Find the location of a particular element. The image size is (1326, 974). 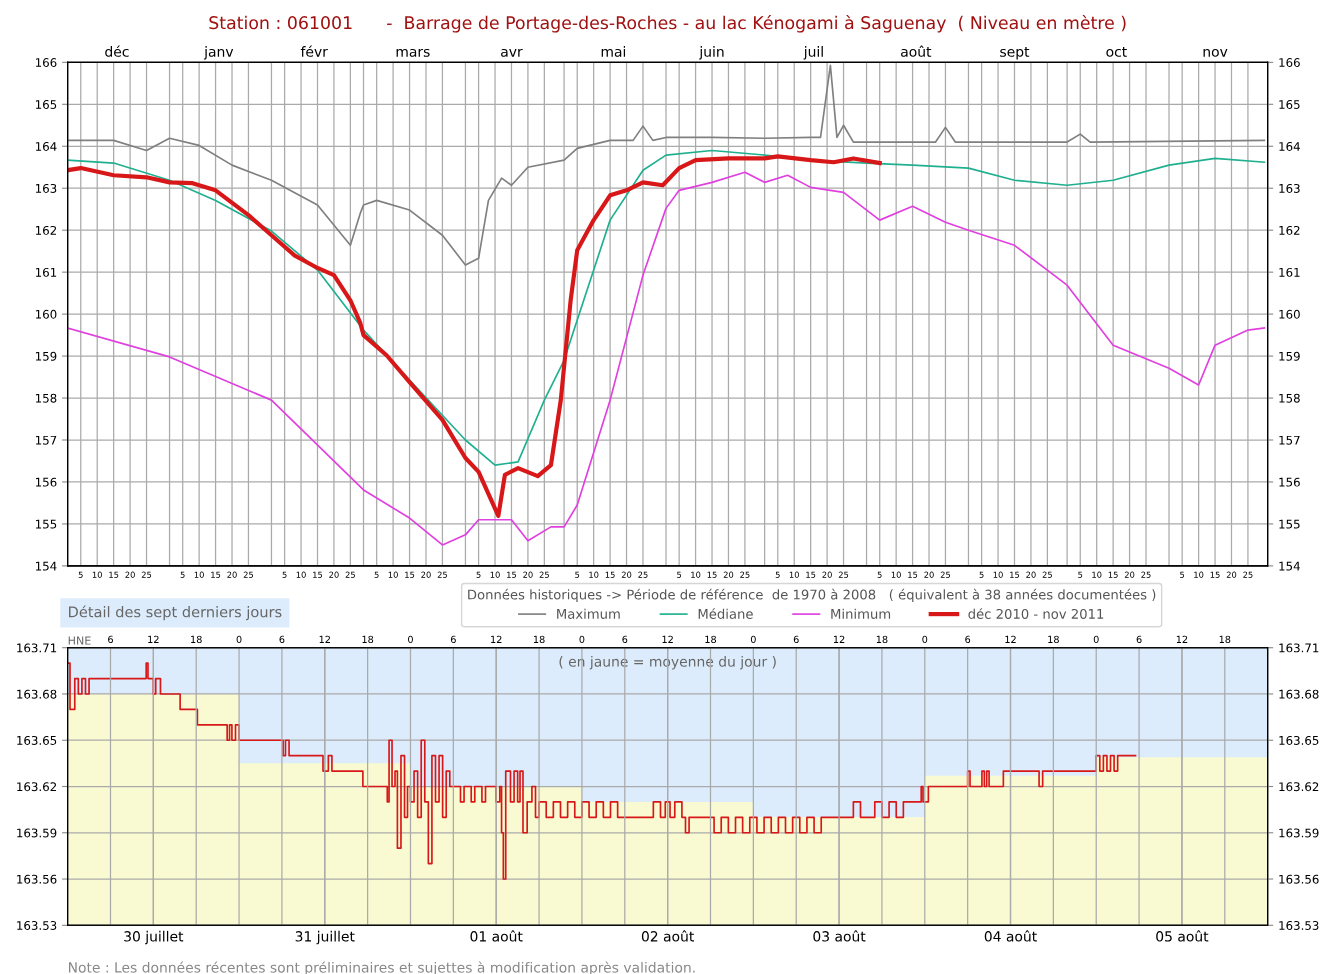

x2-tick-label: avr is located at coordinates (512, 52).